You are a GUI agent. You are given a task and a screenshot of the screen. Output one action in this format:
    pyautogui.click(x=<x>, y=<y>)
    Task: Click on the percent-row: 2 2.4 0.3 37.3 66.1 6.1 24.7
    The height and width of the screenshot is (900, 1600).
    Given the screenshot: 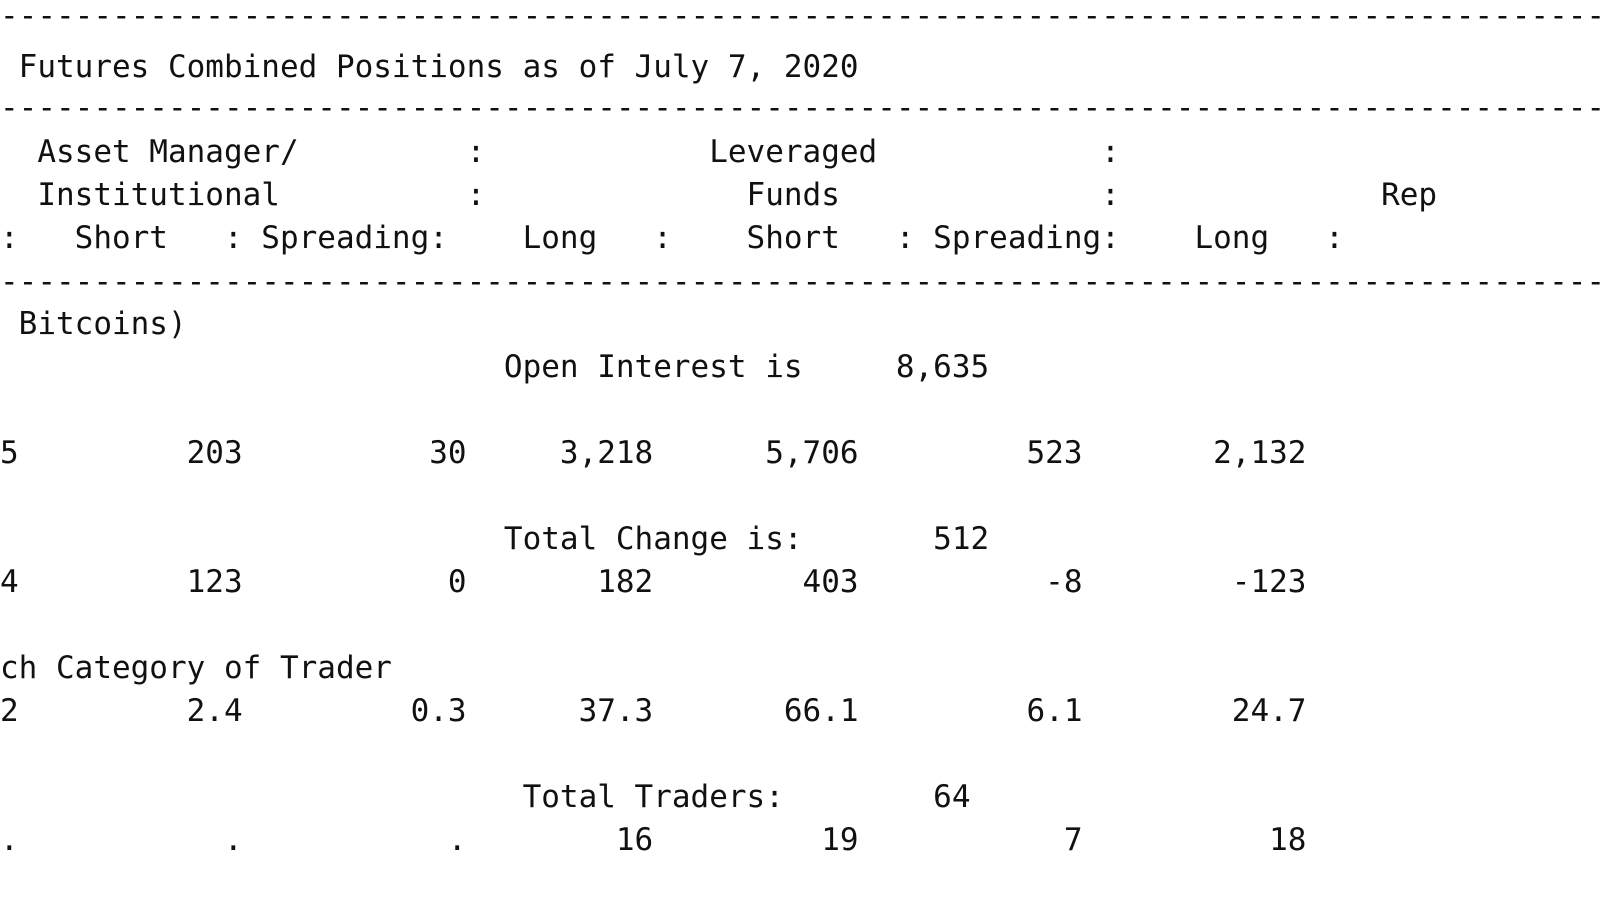 What is the action you would take?
    pyautogui.click(x=653, y=711)
    